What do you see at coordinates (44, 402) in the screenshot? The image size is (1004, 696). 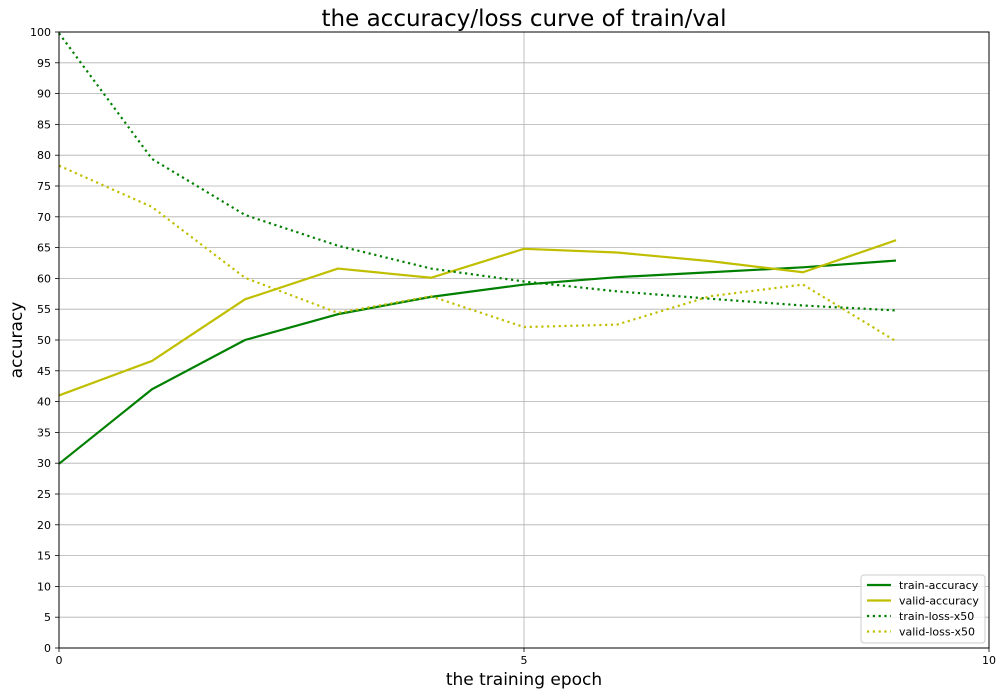 I see `y-tick-label: 40` at bounding box center [44, 402].